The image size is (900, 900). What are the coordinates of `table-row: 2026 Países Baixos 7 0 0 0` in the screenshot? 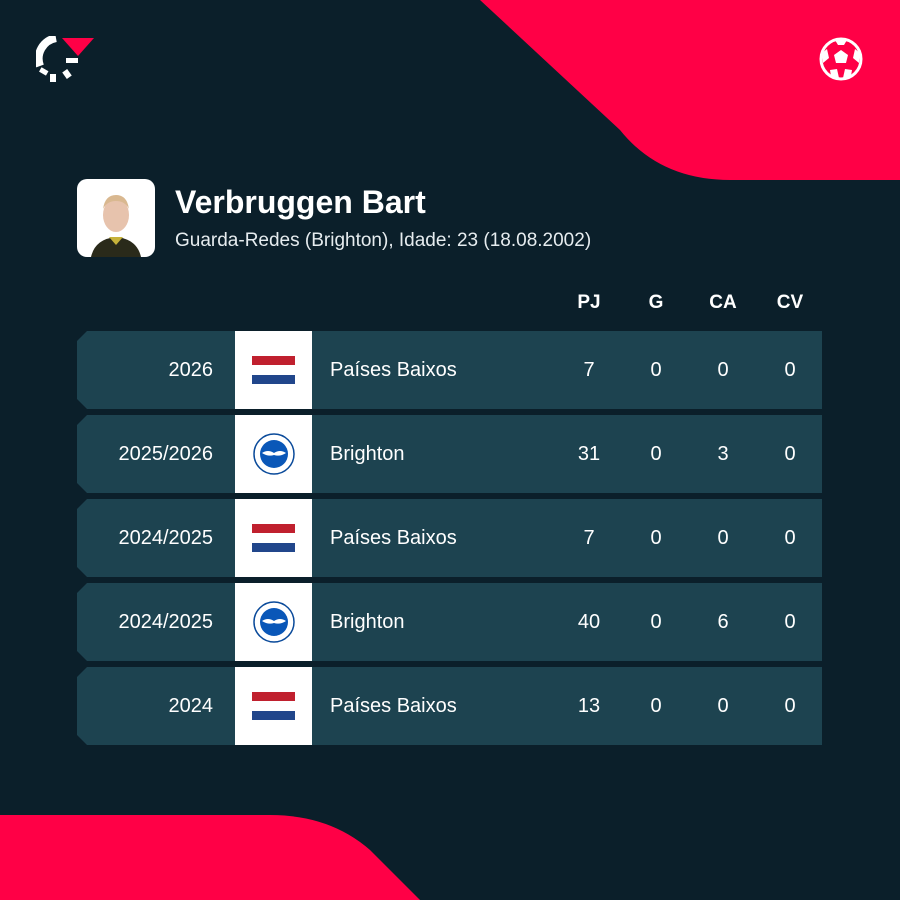 It's located at (449, 370).